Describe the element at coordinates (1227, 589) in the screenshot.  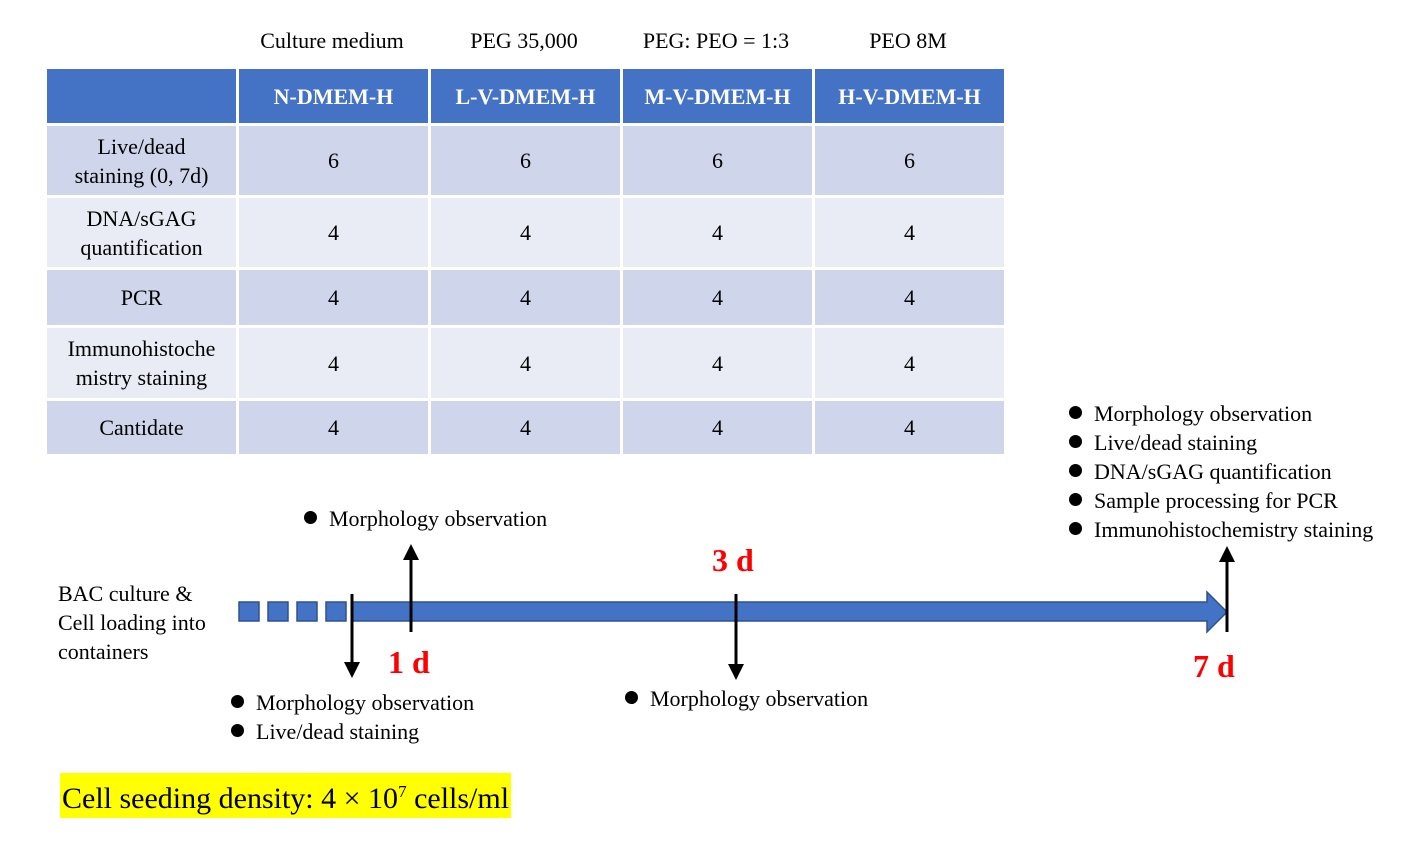
I see `day7-up-arrow` at that location.